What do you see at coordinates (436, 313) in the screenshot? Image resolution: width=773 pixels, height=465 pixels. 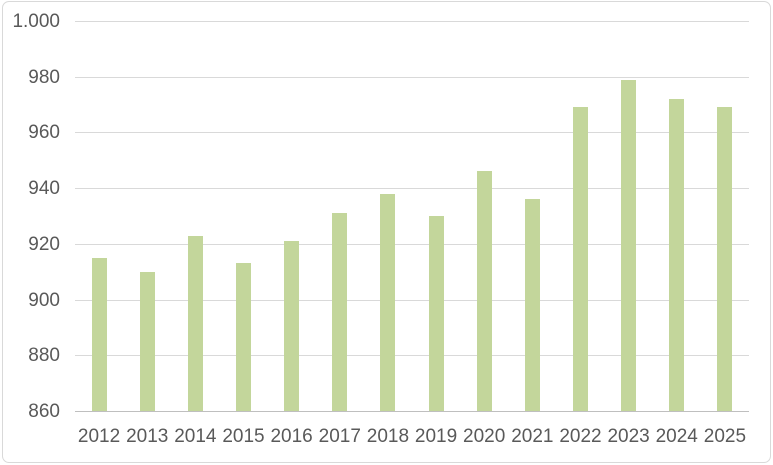 I see `bar-2019` at bounding box center [436, 313].